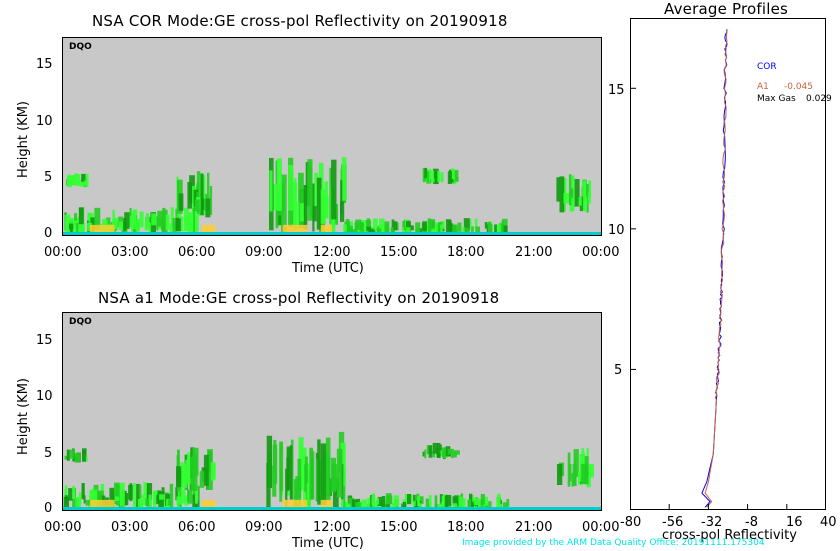 This screenshot has width=840, height=551. Describe the element at coordinates (799, 87) in the screenshot. I see `profile-legend-a1-value: -0.045` at that location.